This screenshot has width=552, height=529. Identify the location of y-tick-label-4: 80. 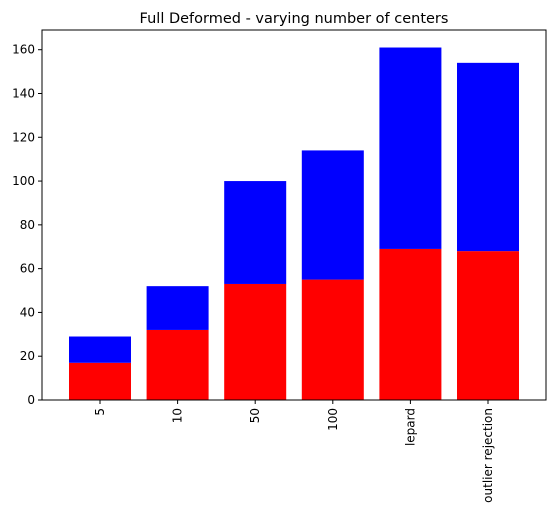
(27, 225).